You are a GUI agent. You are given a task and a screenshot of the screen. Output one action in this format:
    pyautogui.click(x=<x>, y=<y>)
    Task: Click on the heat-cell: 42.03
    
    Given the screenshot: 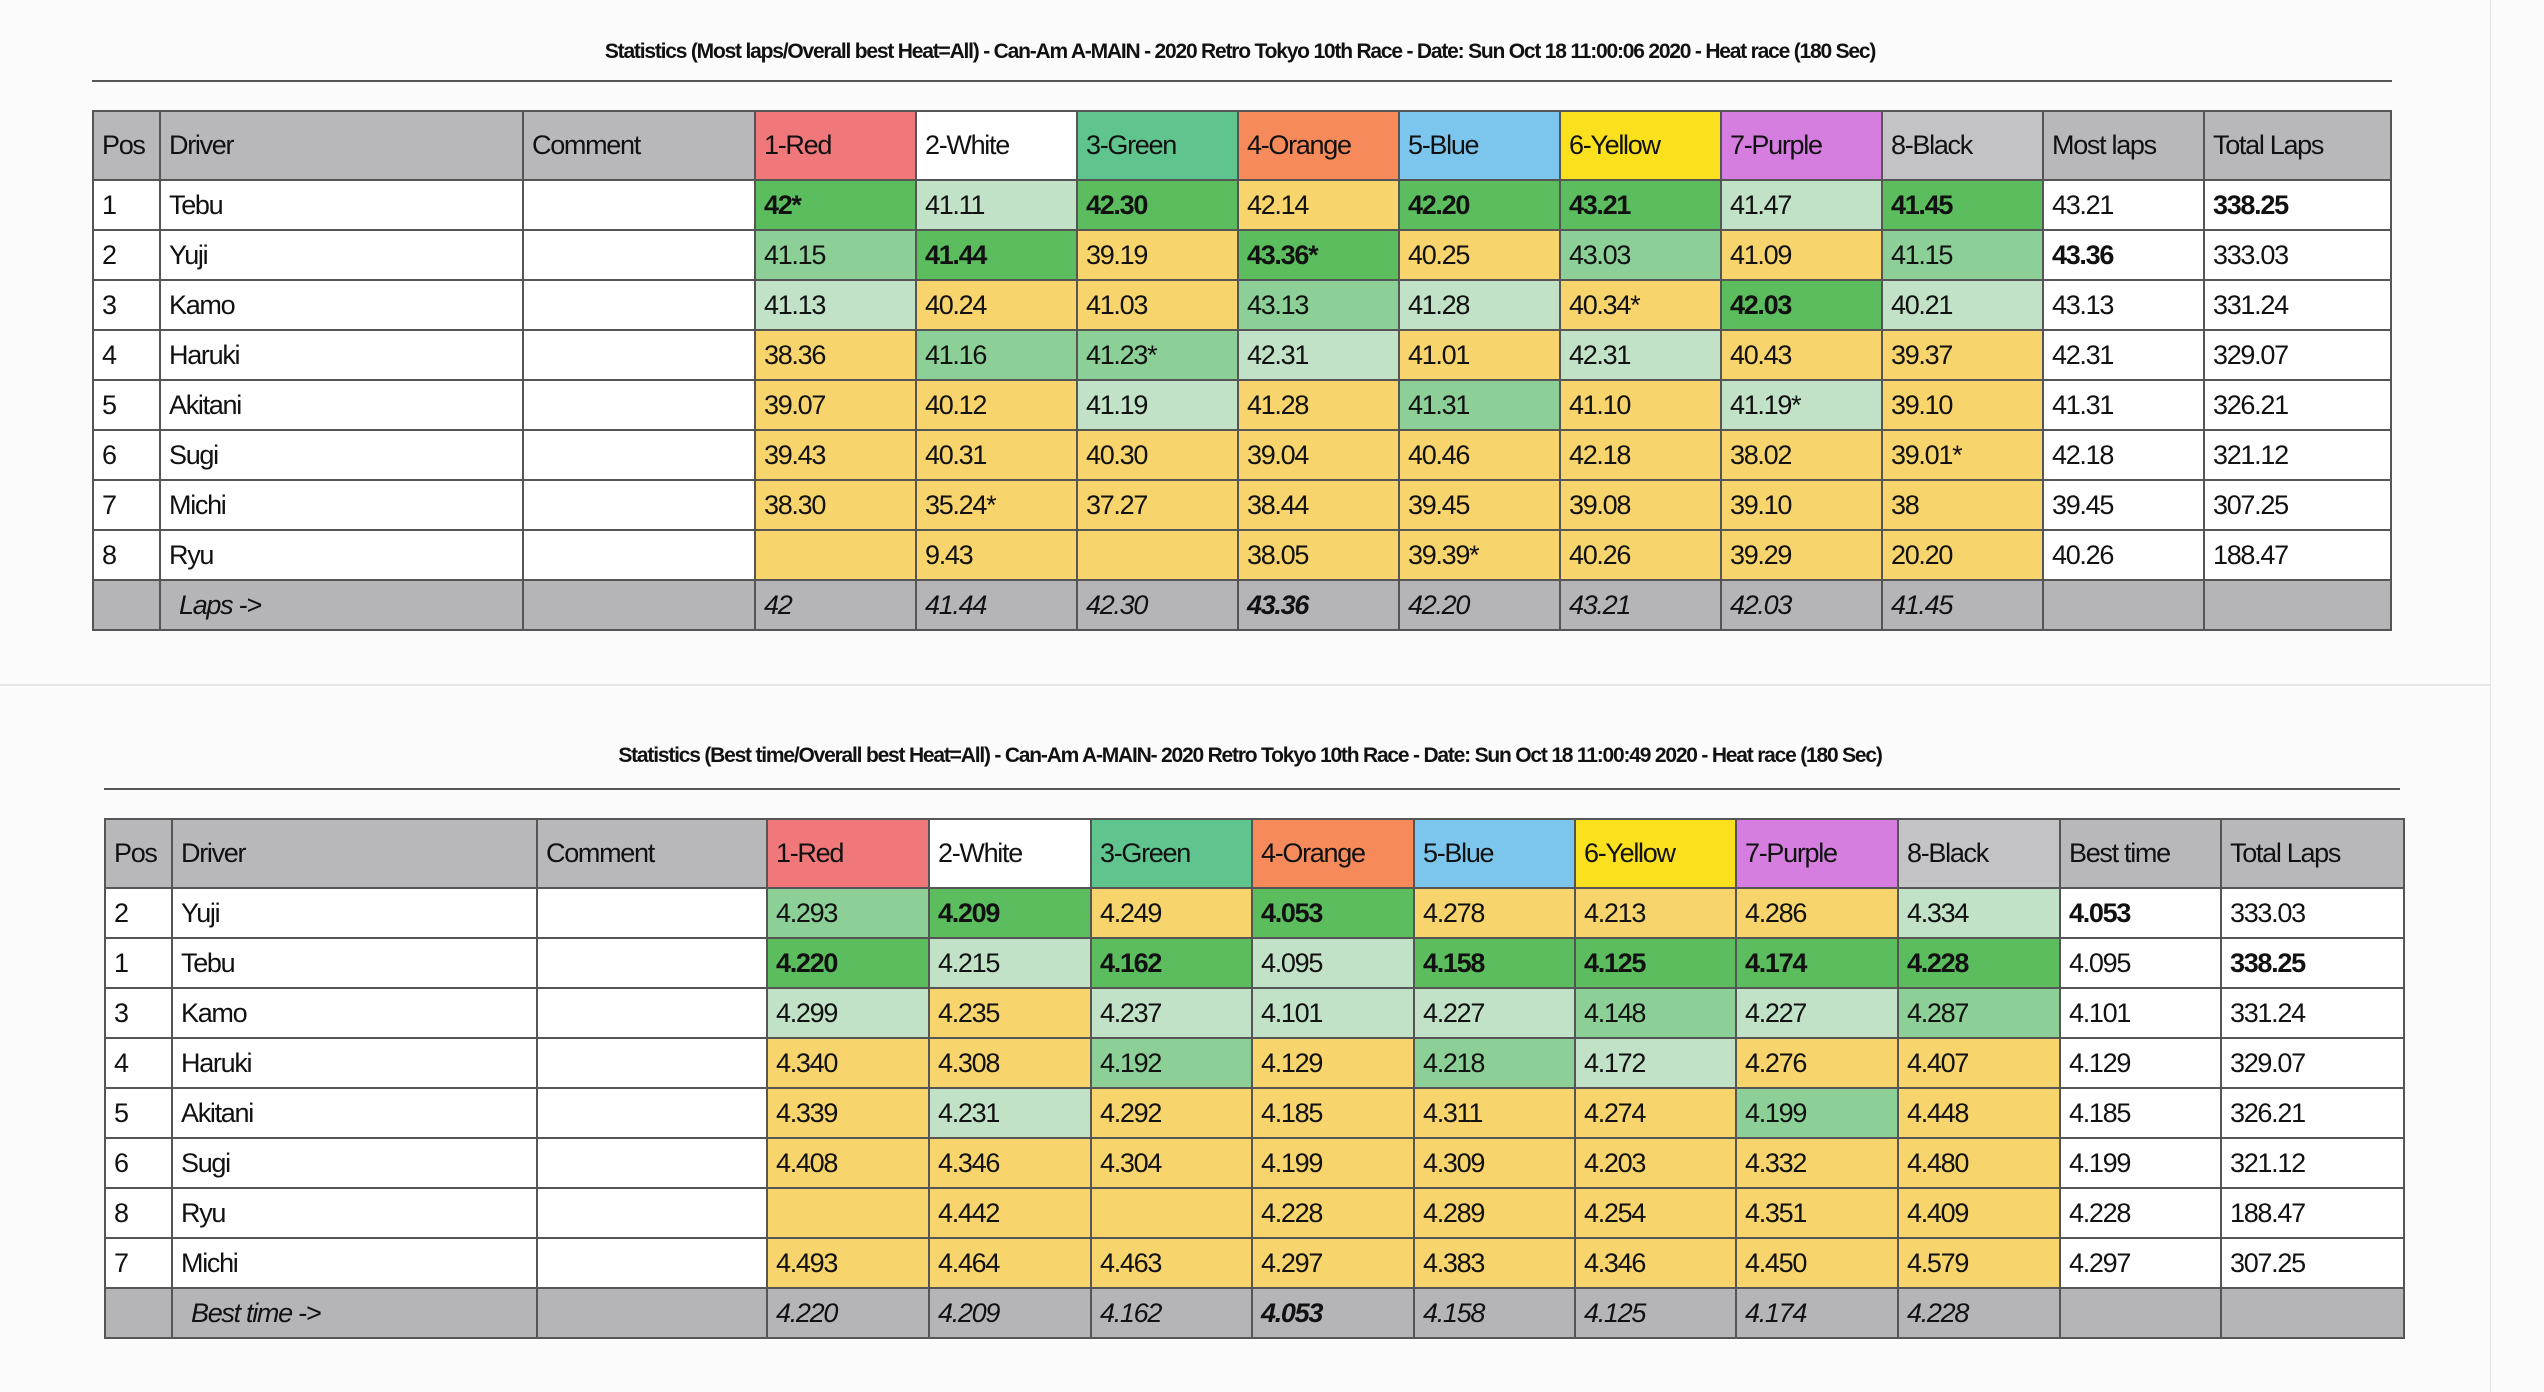 What is the action you would take?
    pyautogui.click(x=1801, y=305)
    